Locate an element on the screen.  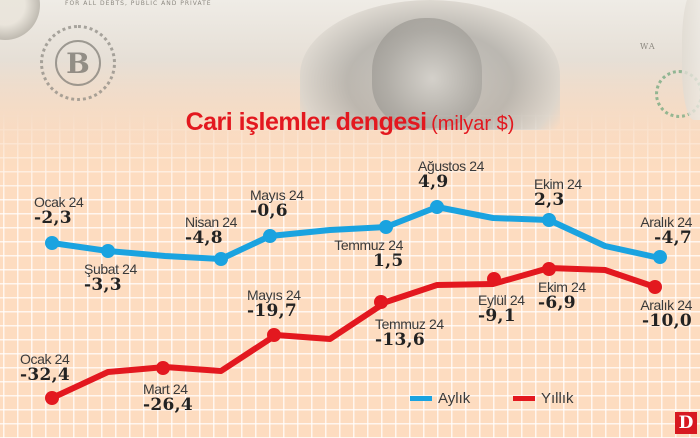
legend-annual: Yıllık is located at coordinates (543, 398).